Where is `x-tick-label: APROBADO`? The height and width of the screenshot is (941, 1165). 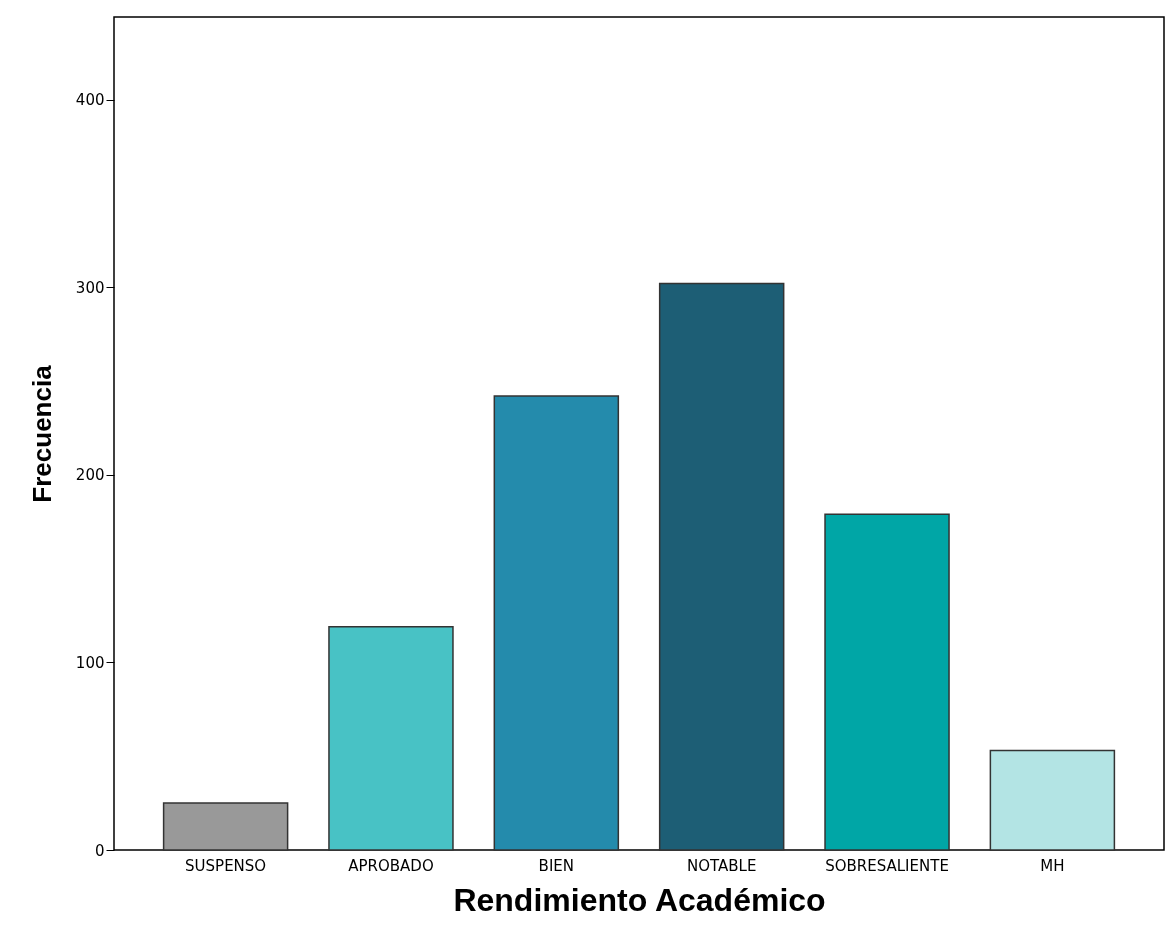 x-tick-label: APROBADO is located at coordinates (391, 865).